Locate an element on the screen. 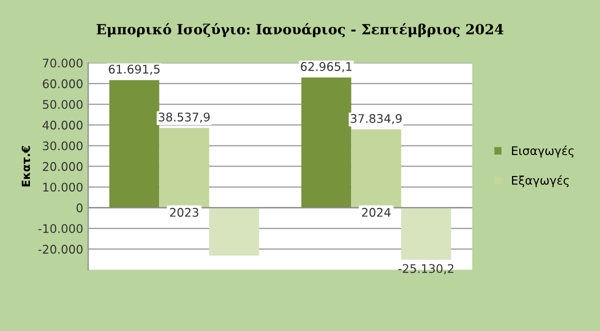 This screenshot has width=600, height=331. chart-title: Εμπορικό Ισοζύγιο: Ιανουάριος - Σεπτέμβριος 2024 is located at coordinates (300, 30).